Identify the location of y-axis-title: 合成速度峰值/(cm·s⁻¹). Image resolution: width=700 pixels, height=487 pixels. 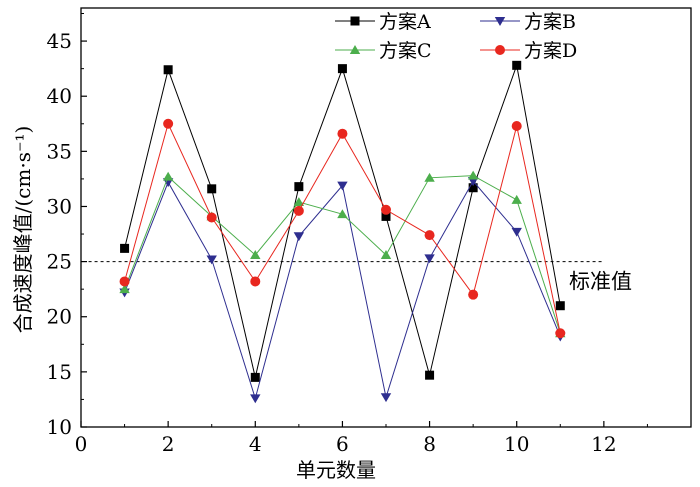
(23, 230).